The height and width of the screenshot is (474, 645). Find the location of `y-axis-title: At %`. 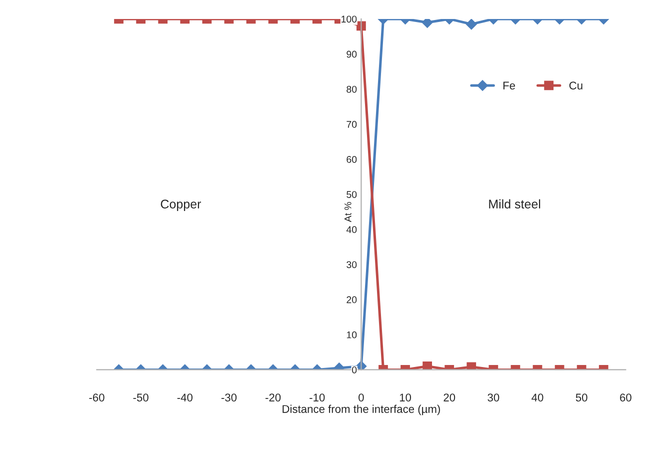

y-axis-title: At % is located at coordinates (348, 212).